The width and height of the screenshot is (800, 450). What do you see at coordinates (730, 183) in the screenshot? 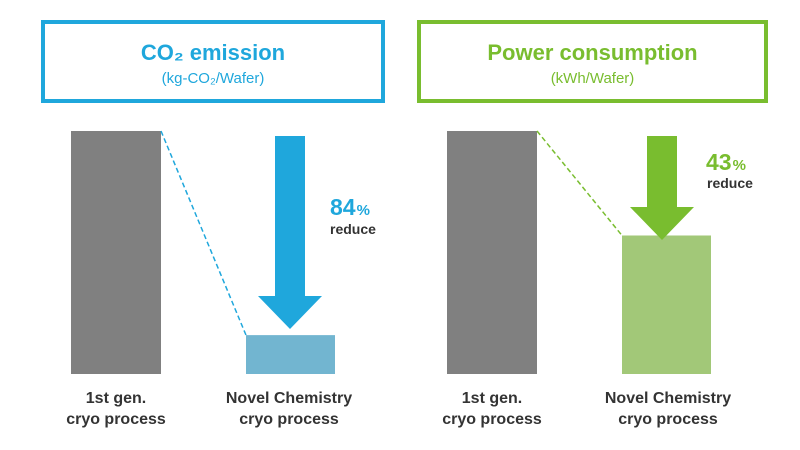
I see `power-reduce-label: reduce` at bounding box center [730, 183].